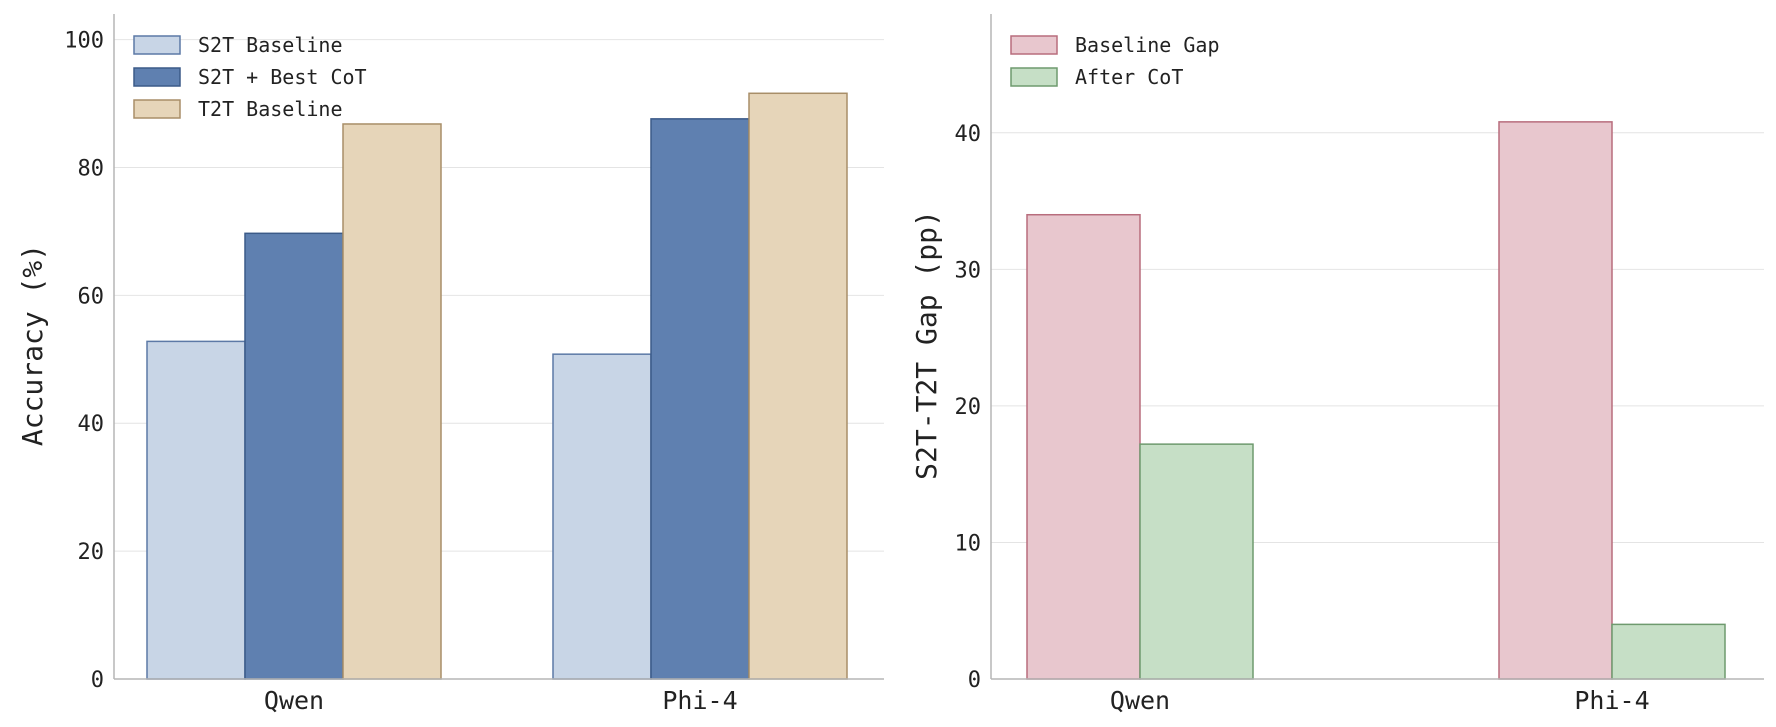 Image resolution: width=1776 pixels, height=727 pixels. Describe the element at coordinates (968, 543) in the screenshot. I see `gap-y-tick-label: 10` at that location.